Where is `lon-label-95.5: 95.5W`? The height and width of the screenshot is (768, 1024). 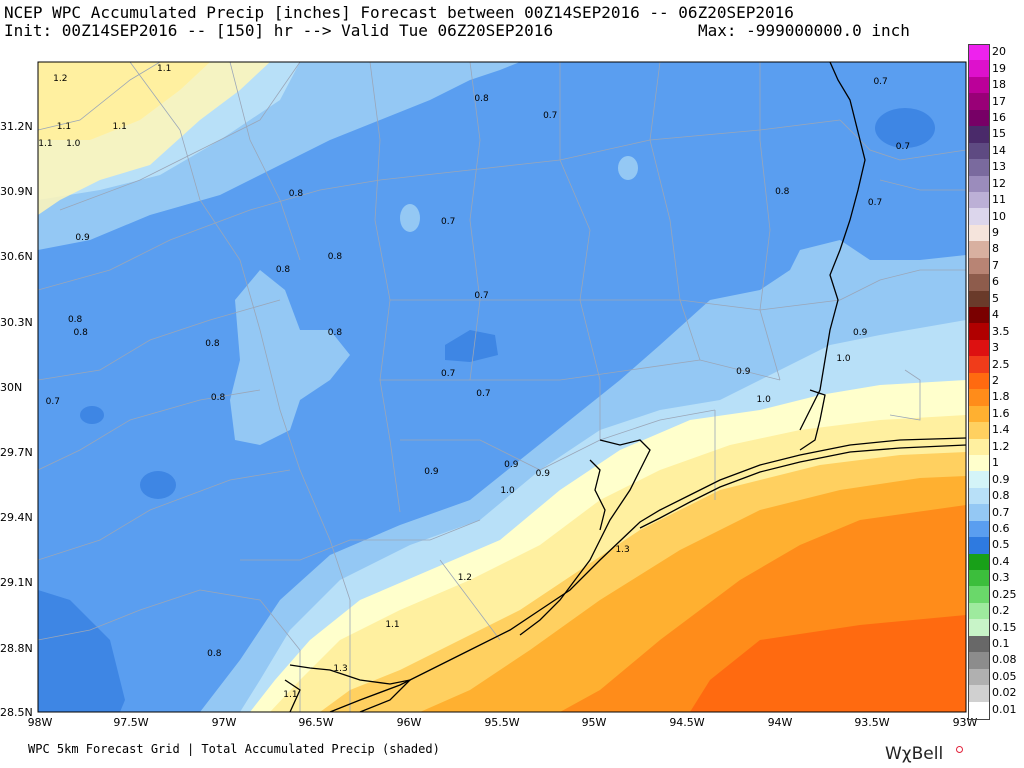 lon-label-95.5: 95.5W is located at coordinates (502, 722).